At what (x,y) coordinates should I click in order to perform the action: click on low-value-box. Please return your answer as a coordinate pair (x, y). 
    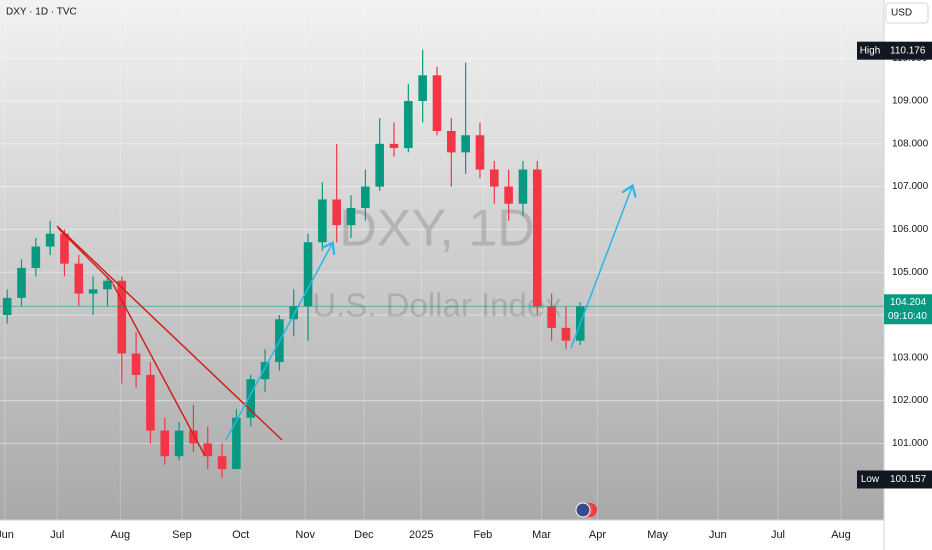
    Looking at the image, I should click on (908, 479).